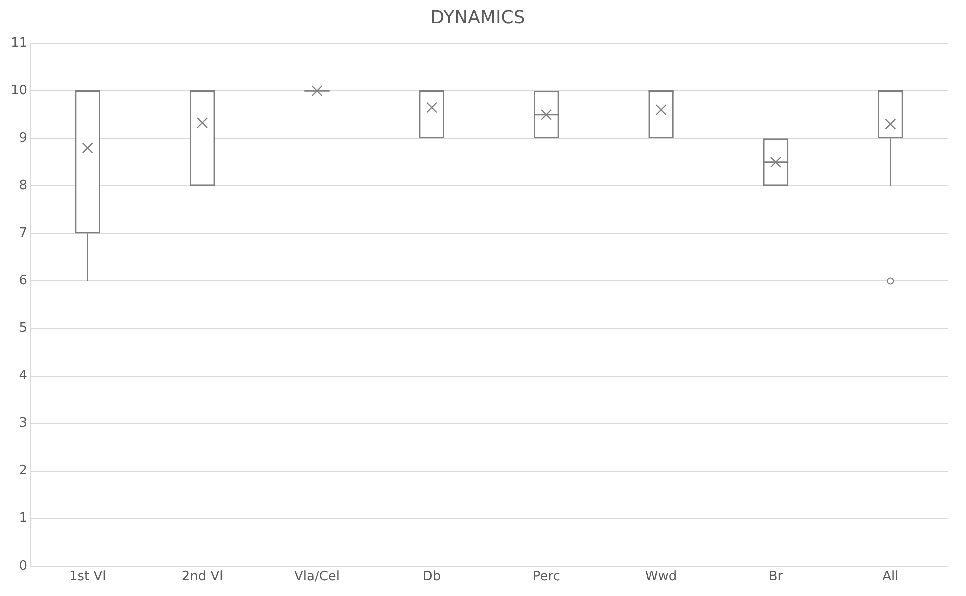  Describe the element at coordinates (23, 186) in the screenshot. I see `y-tick-label: 8` at that location.